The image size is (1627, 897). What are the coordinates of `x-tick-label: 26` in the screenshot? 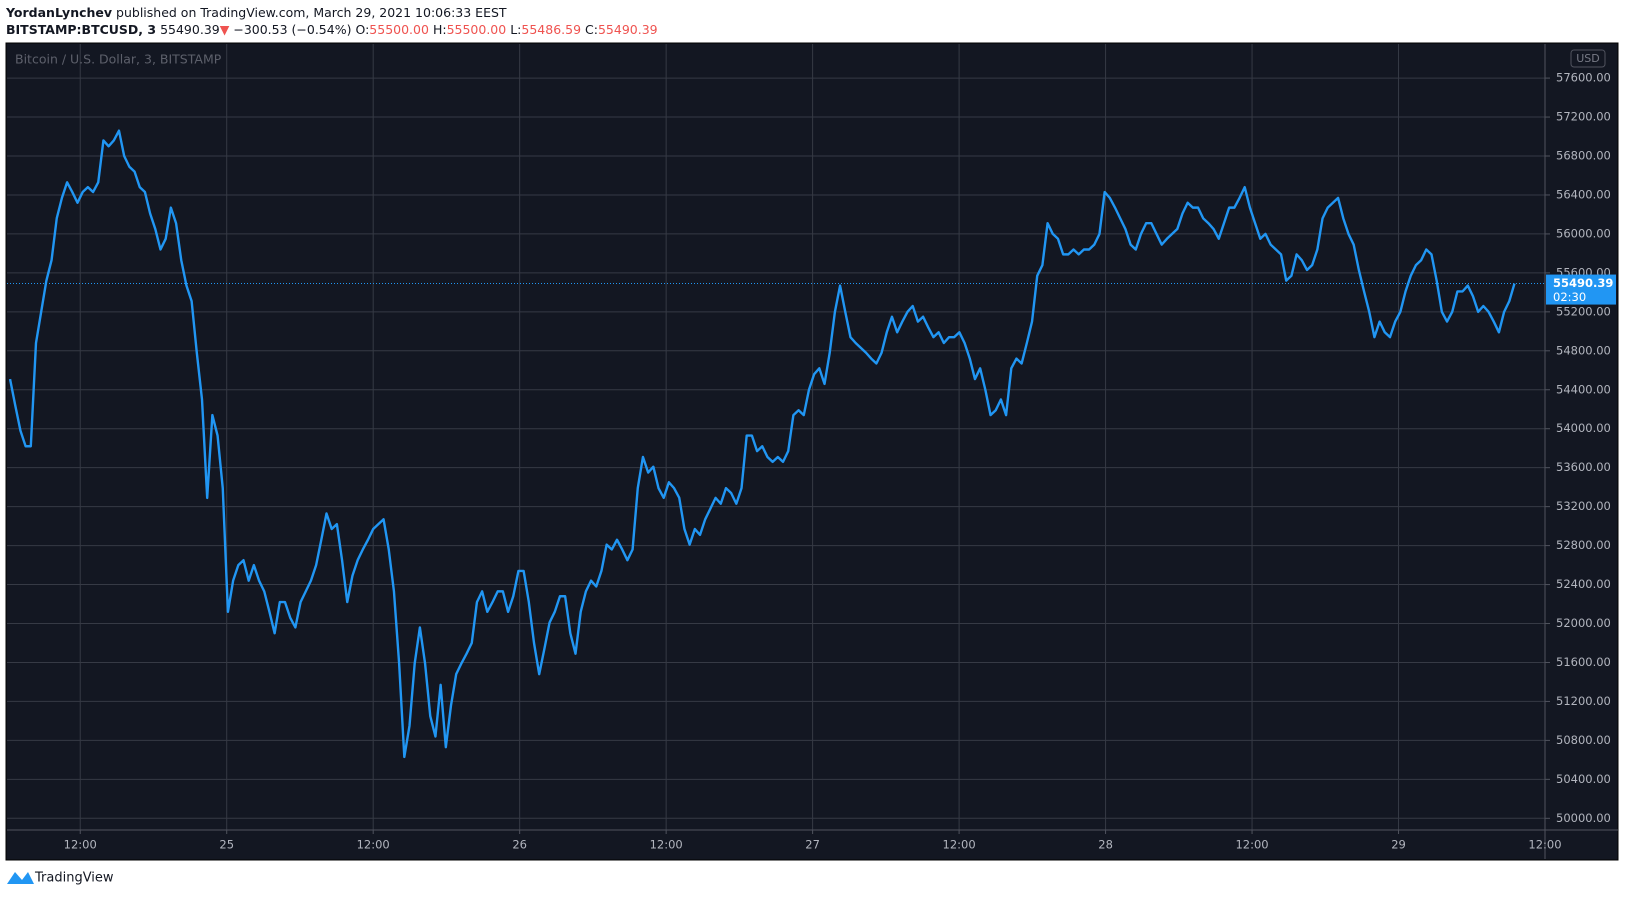 It's located at (519, 845).